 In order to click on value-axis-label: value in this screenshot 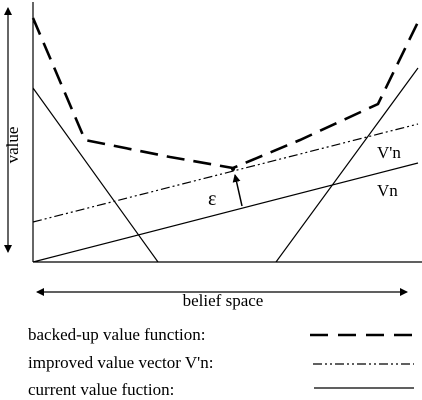, I will do `click(12, 145)`.